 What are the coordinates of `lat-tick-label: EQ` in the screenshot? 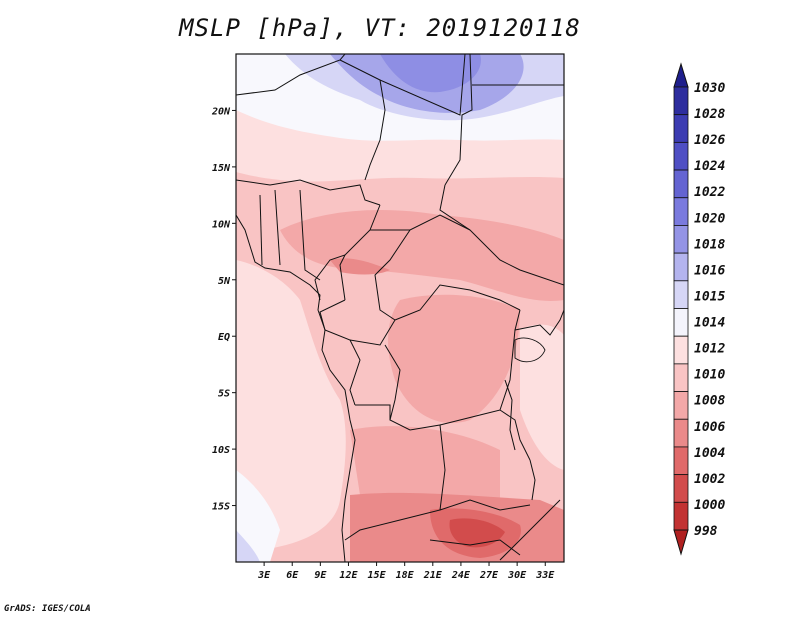 It's located at (224, 337).